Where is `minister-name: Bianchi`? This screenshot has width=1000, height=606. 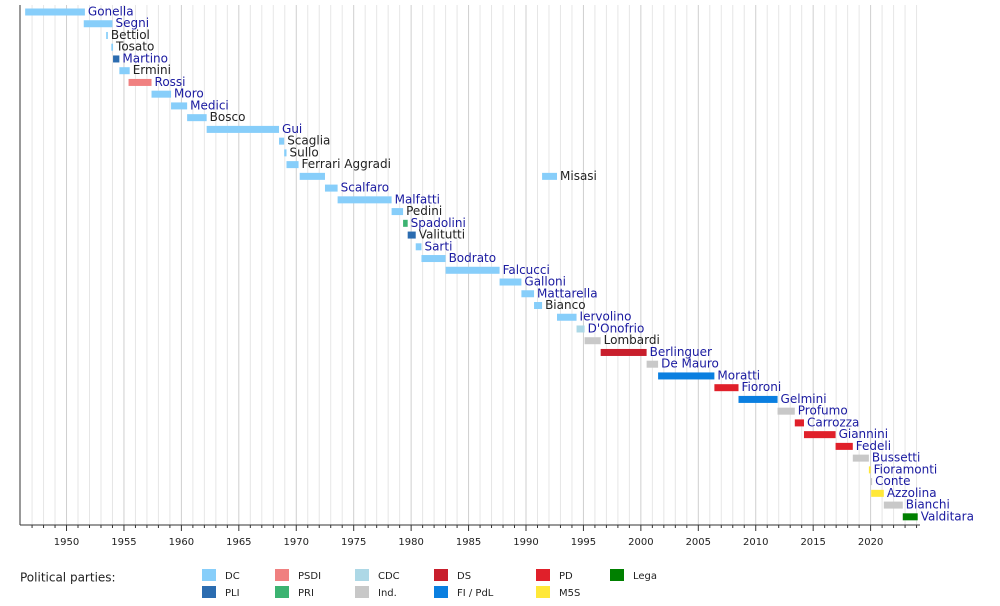
minister-name: Bianchi is located at coordinates (928, 505).